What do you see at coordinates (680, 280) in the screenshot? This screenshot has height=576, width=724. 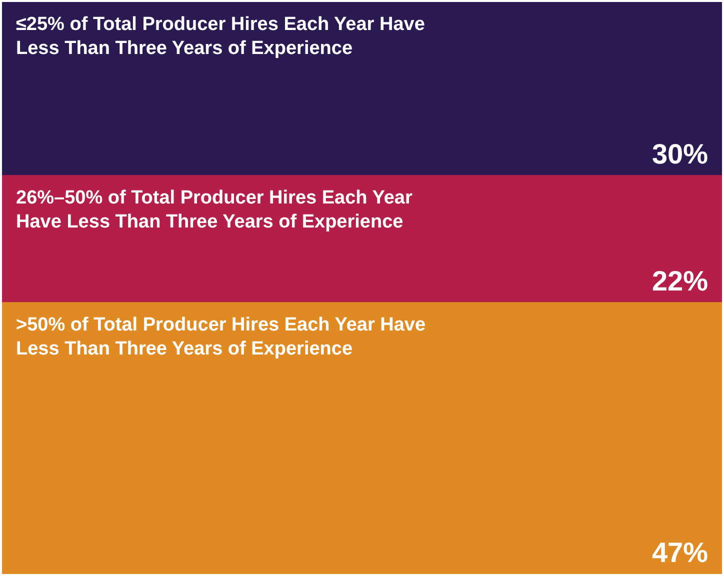 I see `data-label: 22%` at bounding box center [680, 280].